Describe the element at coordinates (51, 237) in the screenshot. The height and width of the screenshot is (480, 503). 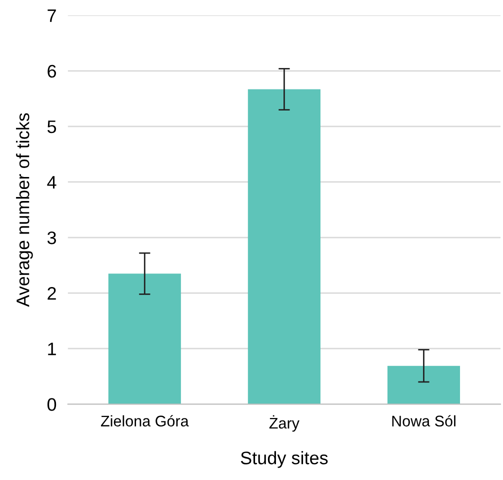
I see `y-tick-label: 3` at that location.